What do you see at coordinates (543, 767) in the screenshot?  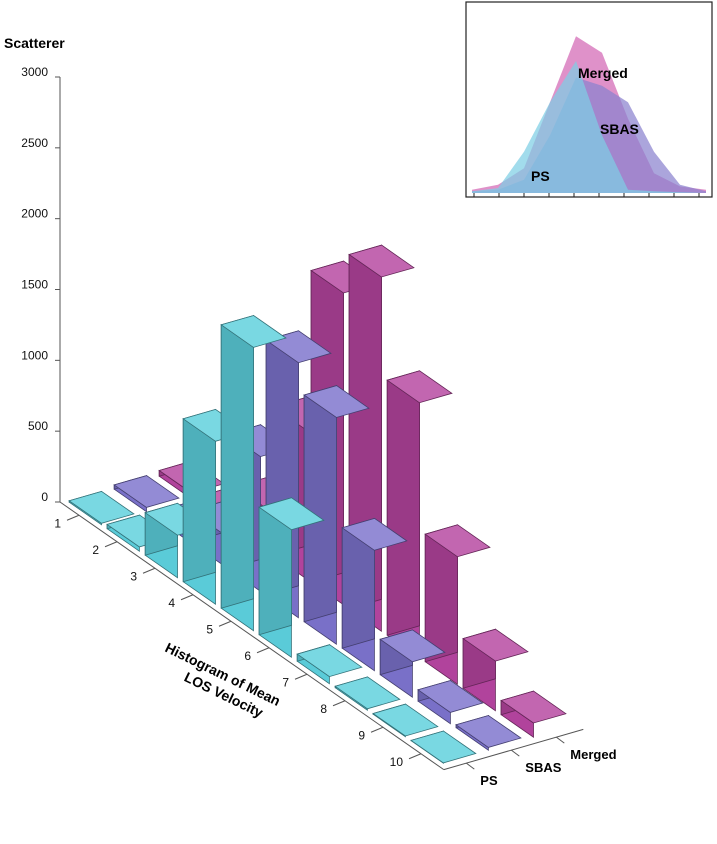 I see `y-tick-label: SBAS` at bounding box center [543, 767].